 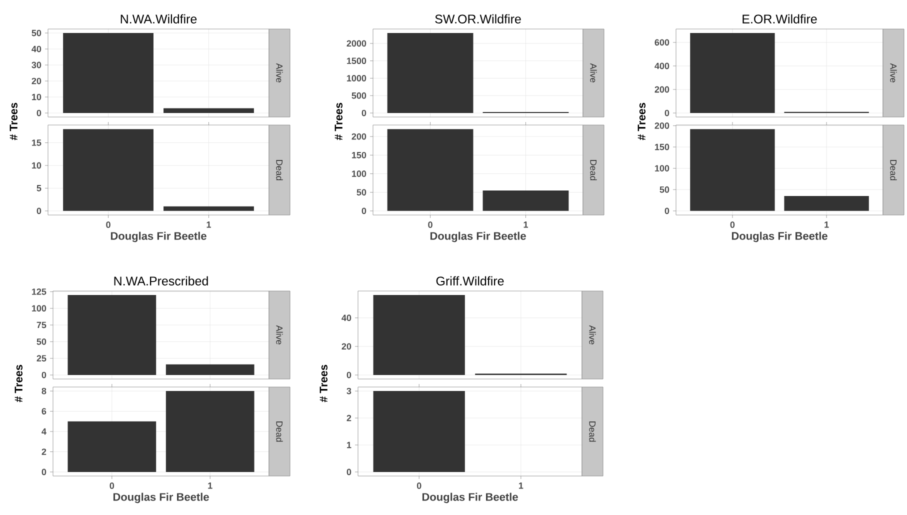 I want to click on y-tick-label: 400, so click(x=662, y=66).